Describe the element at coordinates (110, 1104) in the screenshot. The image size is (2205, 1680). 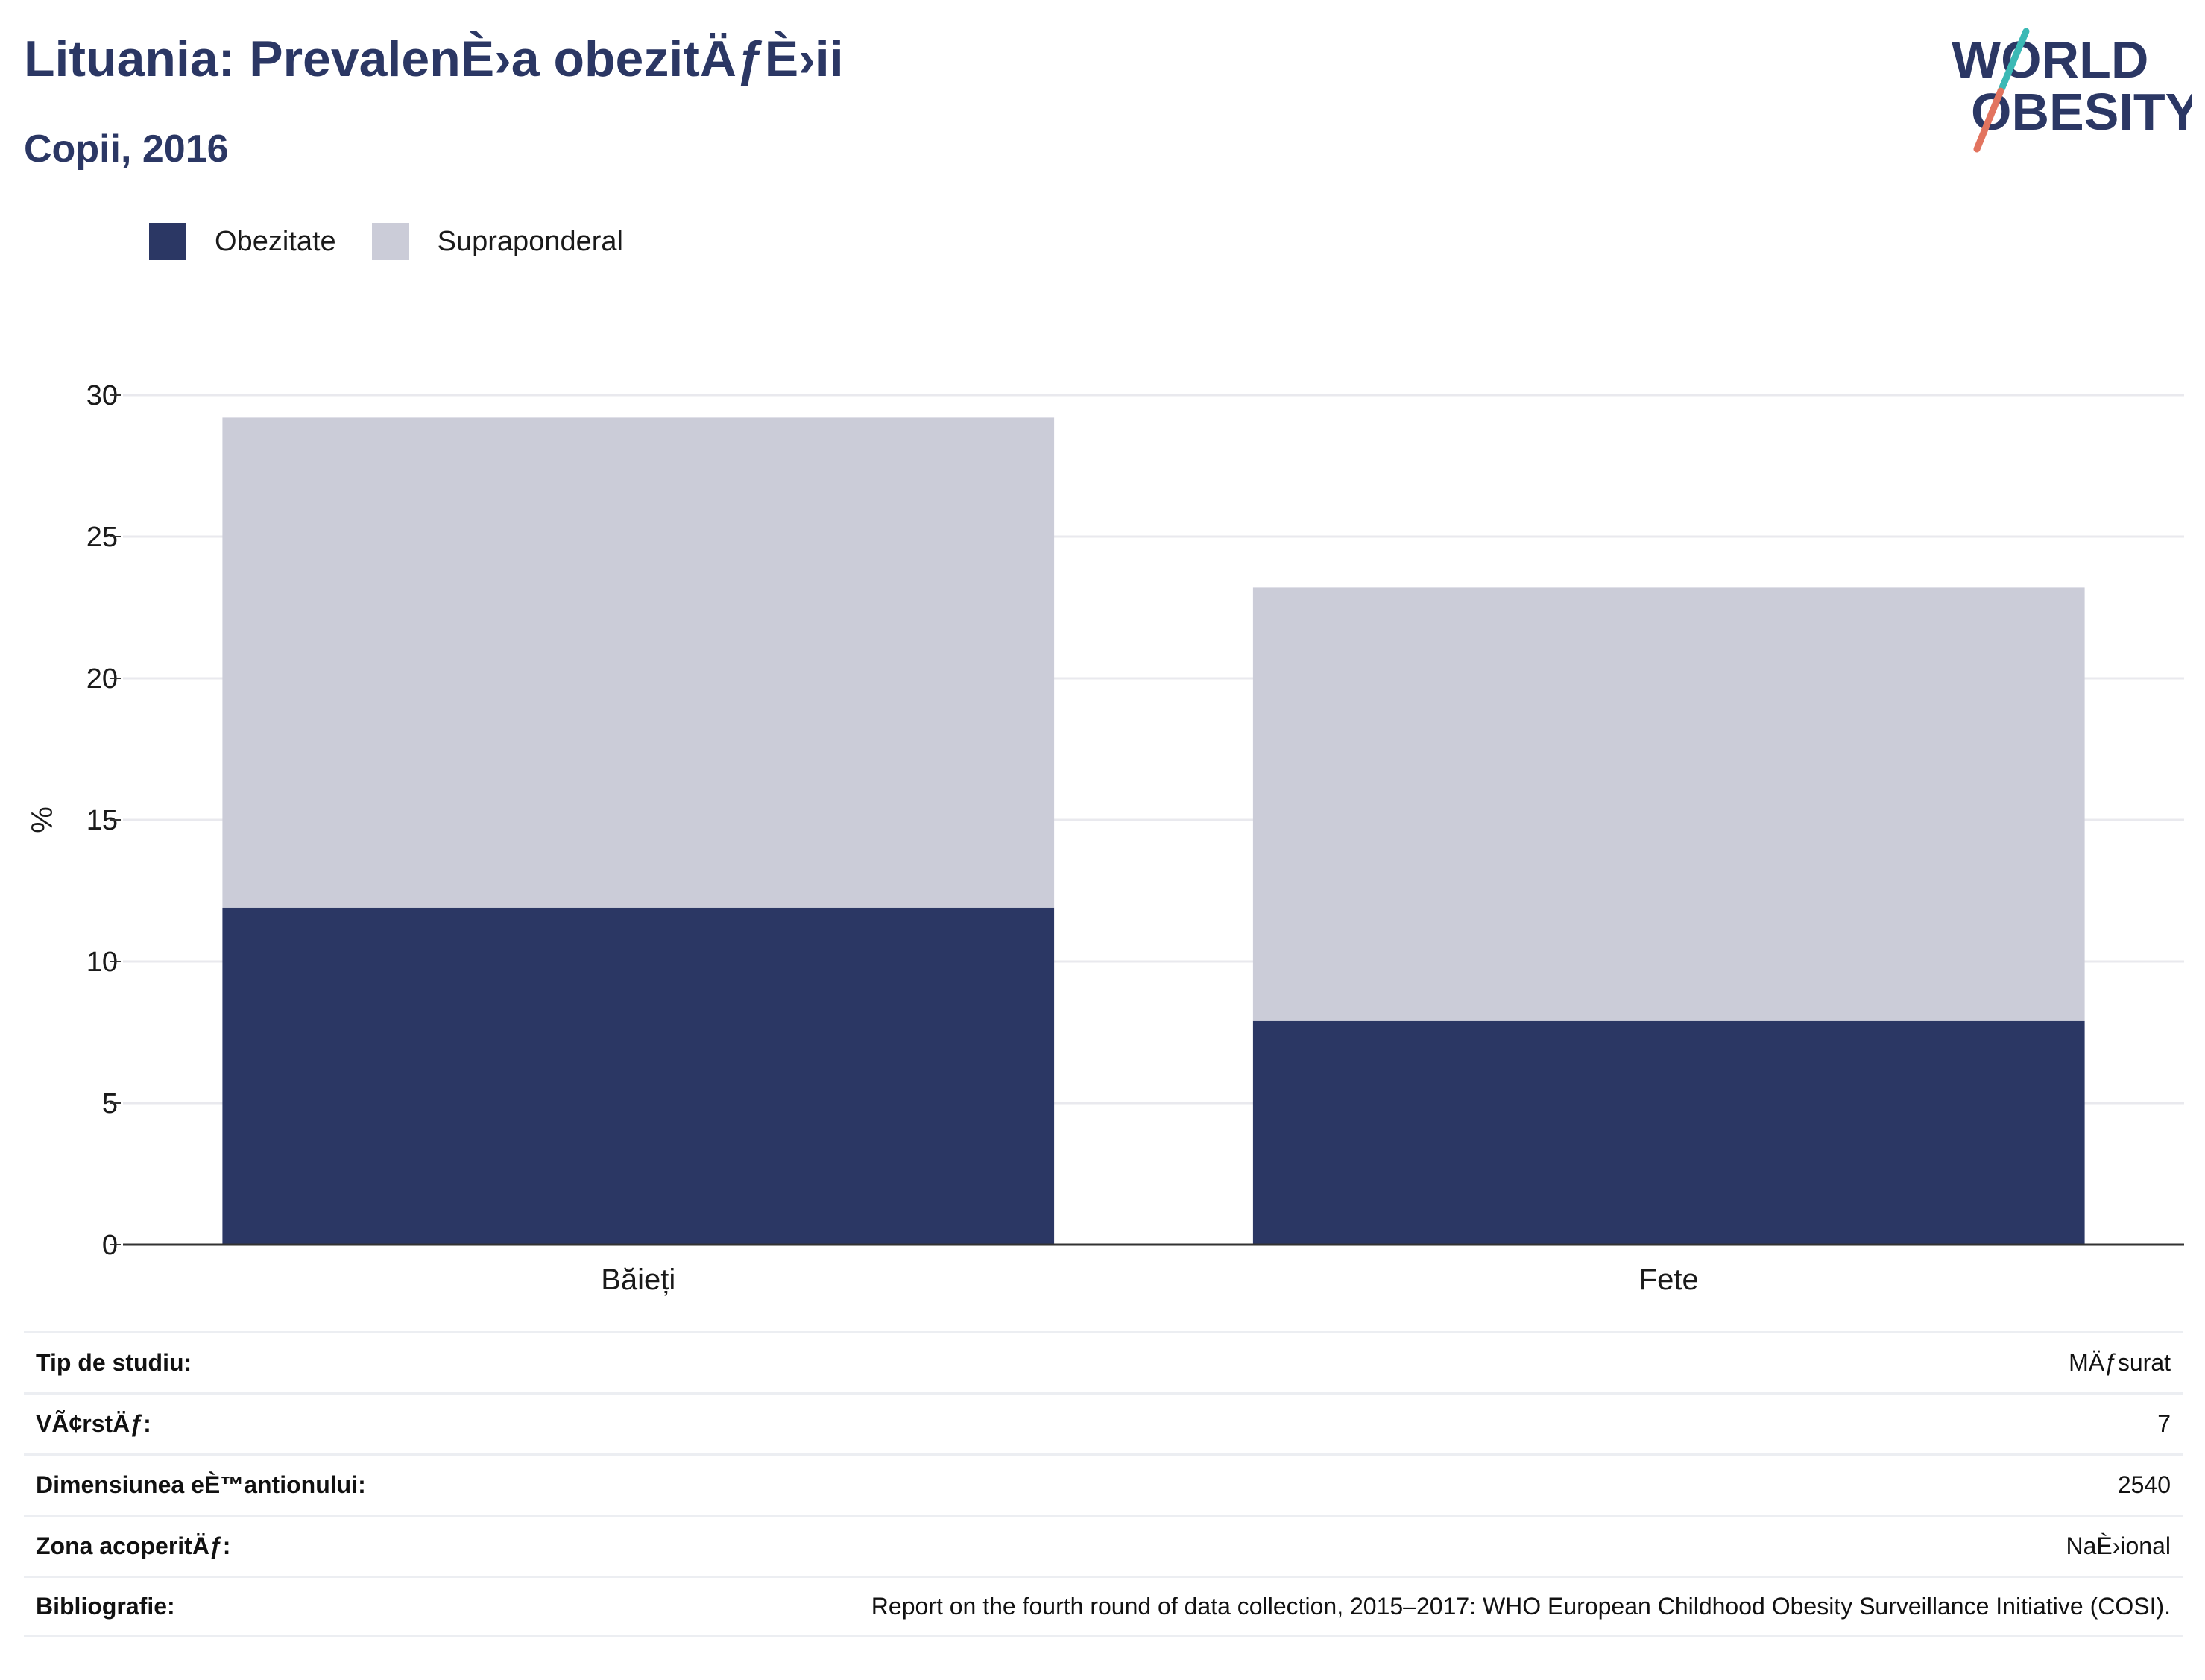
I see `y-tick-label: 5` at that location.